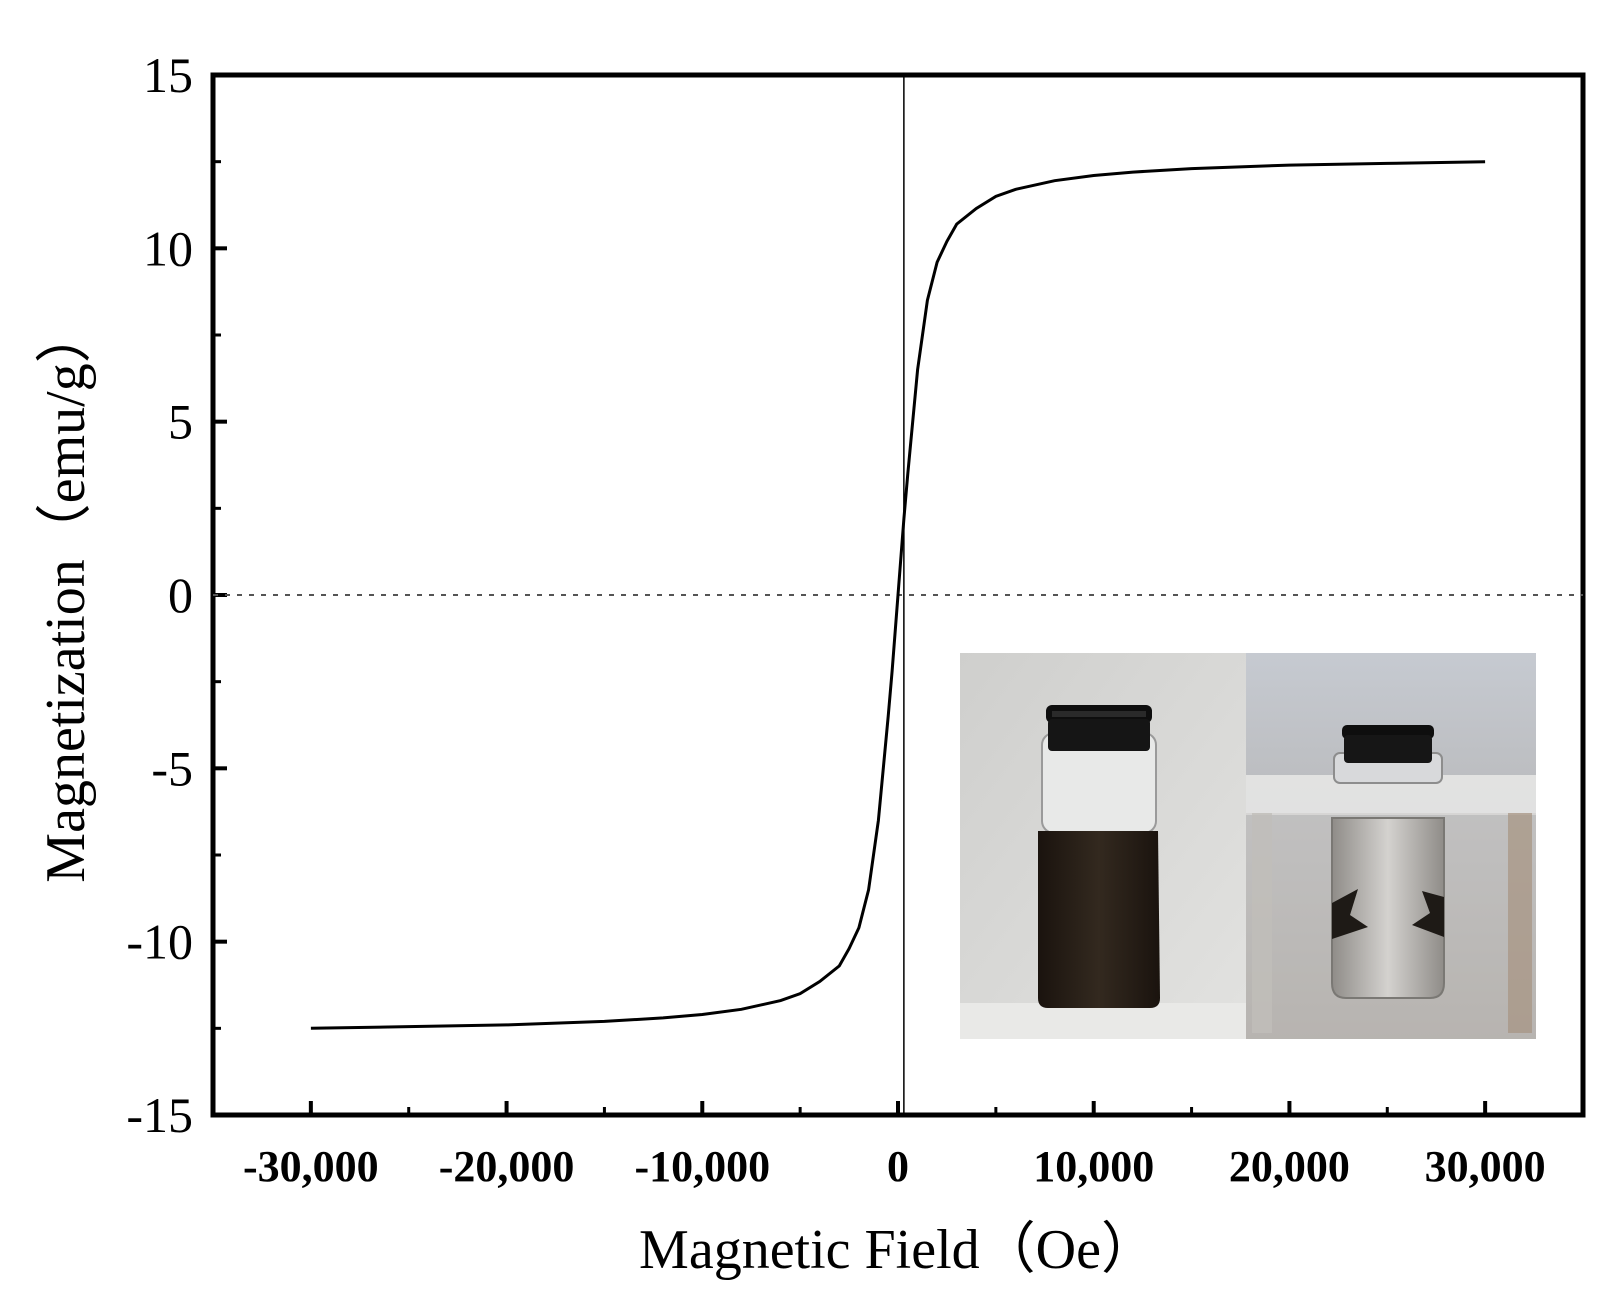  Describe the element at coordinates (507, 1166) in the screenshot. I see `x-tick-label: -20,000` at that location.